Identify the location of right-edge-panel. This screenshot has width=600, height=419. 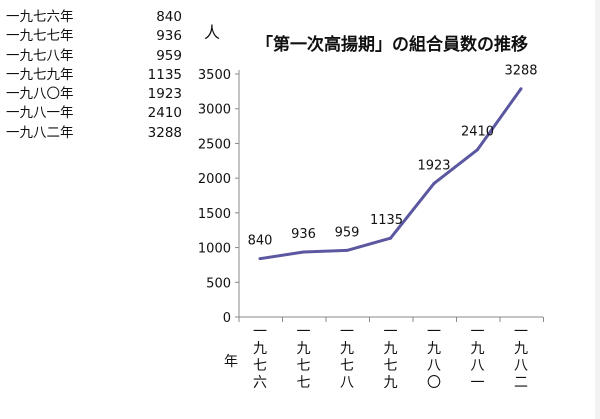
(597, 209).